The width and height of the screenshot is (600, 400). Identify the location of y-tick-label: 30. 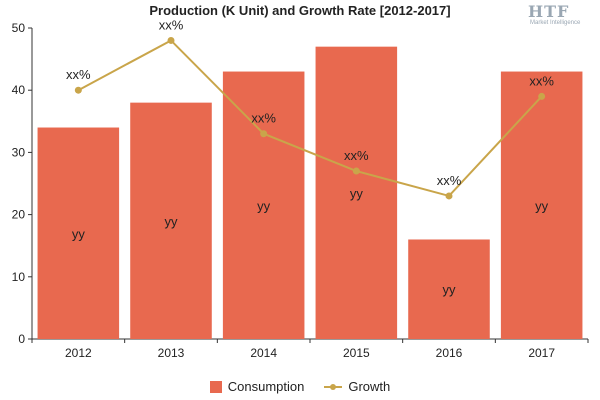
(19, 152).